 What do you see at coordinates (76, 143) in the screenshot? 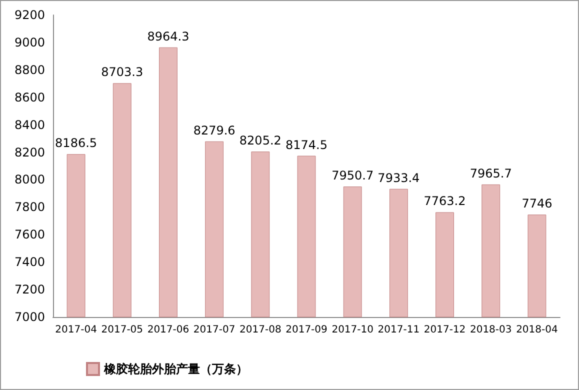
I see `data-label: 8186.5` at bounding box center [76, 143].